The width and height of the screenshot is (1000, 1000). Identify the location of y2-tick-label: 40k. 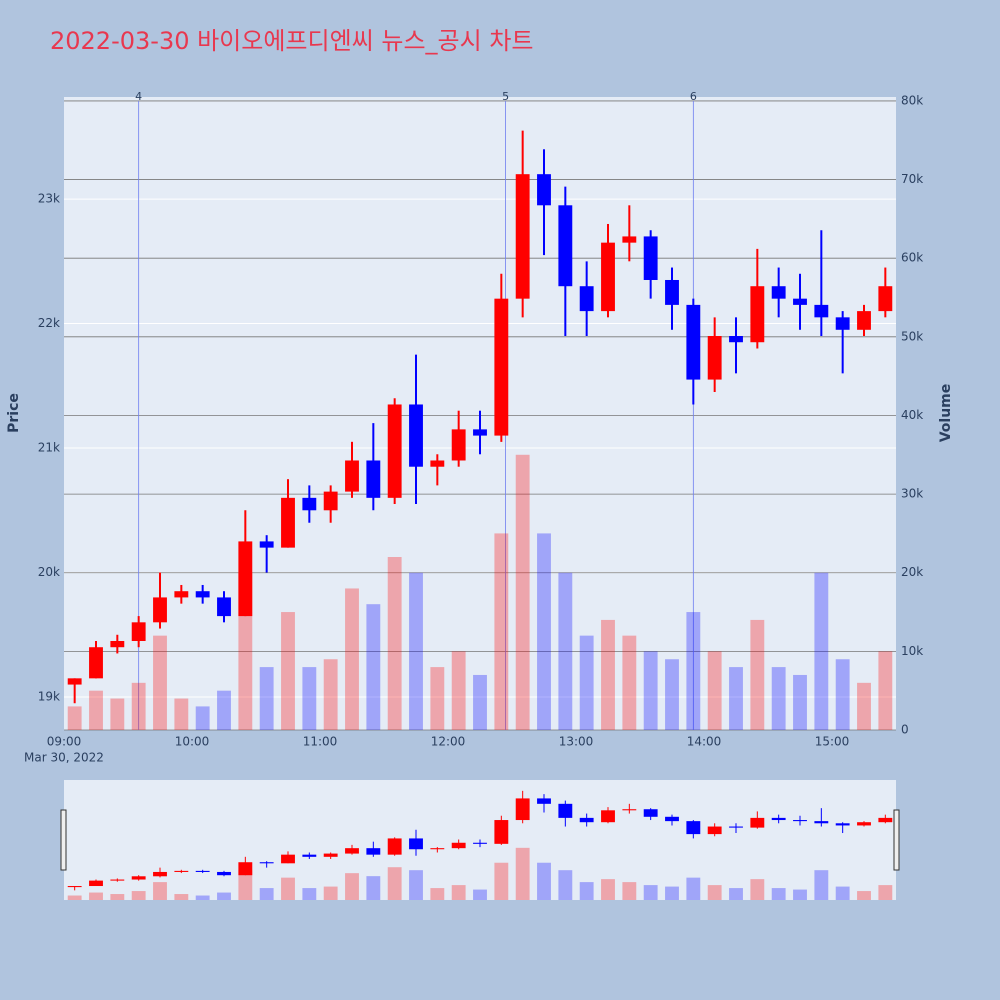
(912, 415).